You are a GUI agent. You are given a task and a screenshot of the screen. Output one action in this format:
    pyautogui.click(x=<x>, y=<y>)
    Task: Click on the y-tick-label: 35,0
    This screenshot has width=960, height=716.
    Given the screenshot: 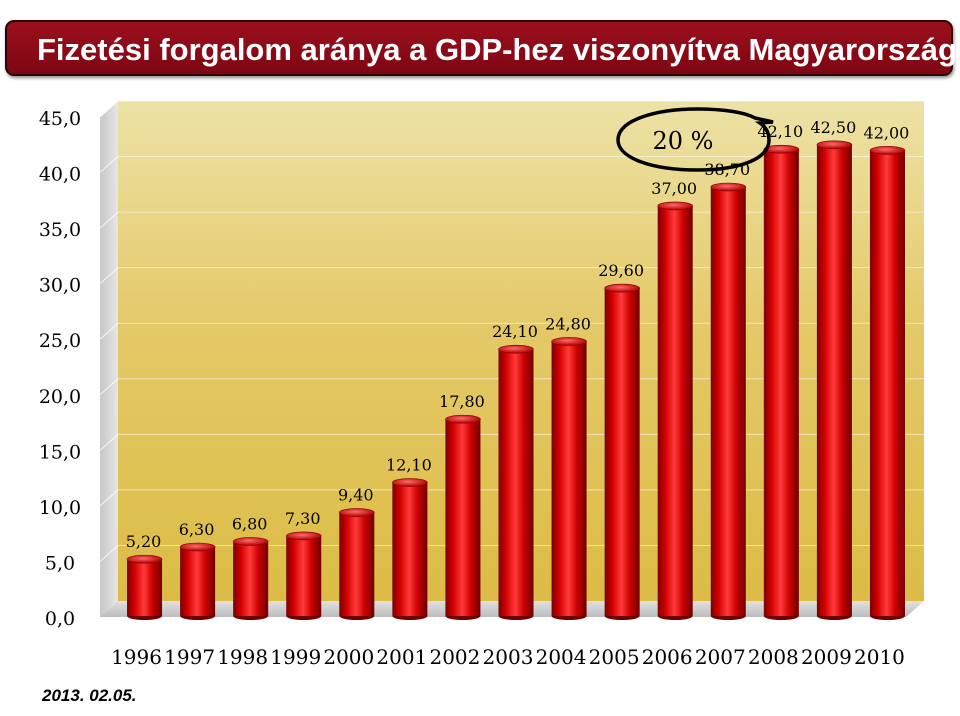 What is the action you would take?
    pyautogui.click(x=60, y=230)
    